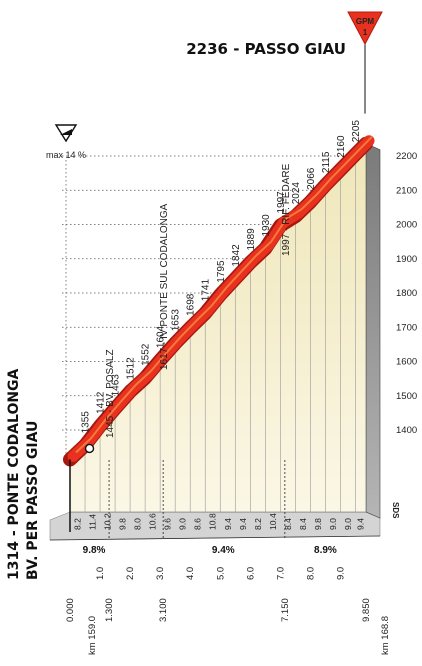 This screenshot has width=422, height=666. What do you see at coordinates (281, 202) in the screenshot?
I see `elevation-label-1997: 1997` at bounding box center [281, 202].